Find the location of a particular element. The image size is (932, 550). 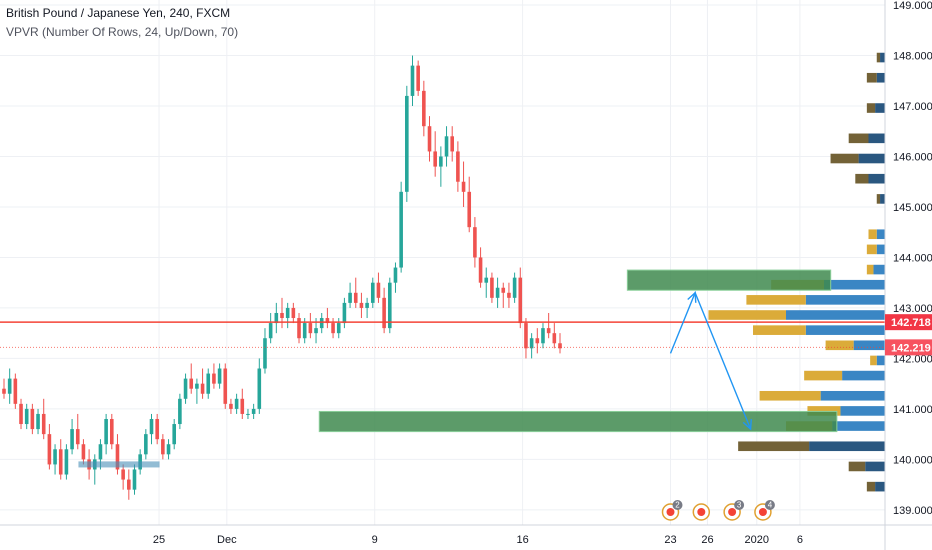

y-tick-label: 141.000 is located at coordinates (912, 410).